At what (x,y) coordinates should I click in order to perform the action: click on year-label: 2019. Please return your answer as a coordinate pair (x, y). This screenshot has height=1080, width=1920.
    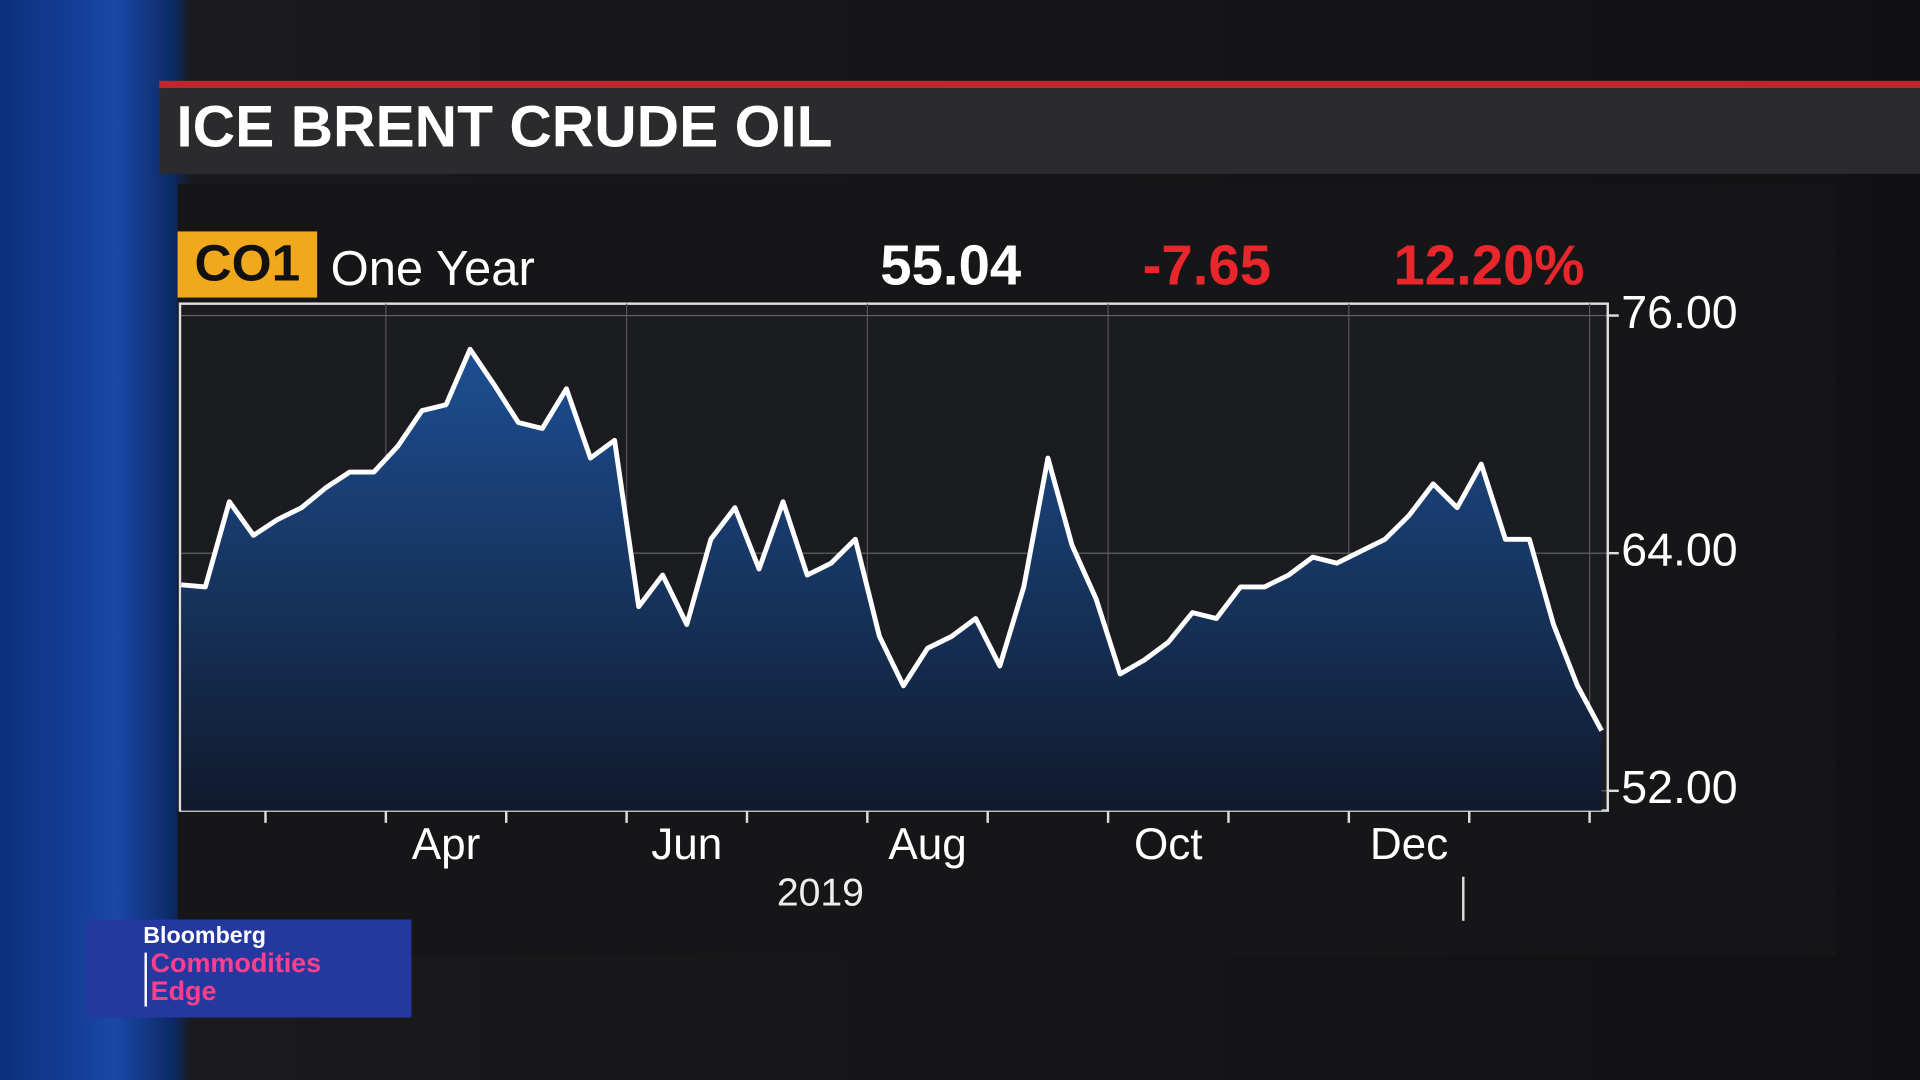
    Looking at the image, I should click on (820, 892).